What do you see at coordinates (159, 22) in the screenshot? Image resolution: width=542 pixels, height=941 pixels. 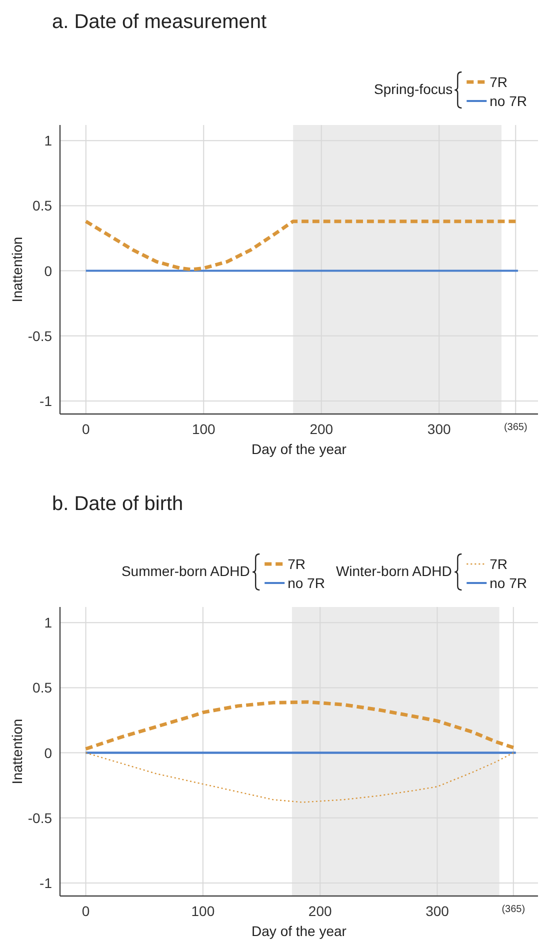 I see `chart-title: a. Date of measurement` at bounding box center [159, 22].